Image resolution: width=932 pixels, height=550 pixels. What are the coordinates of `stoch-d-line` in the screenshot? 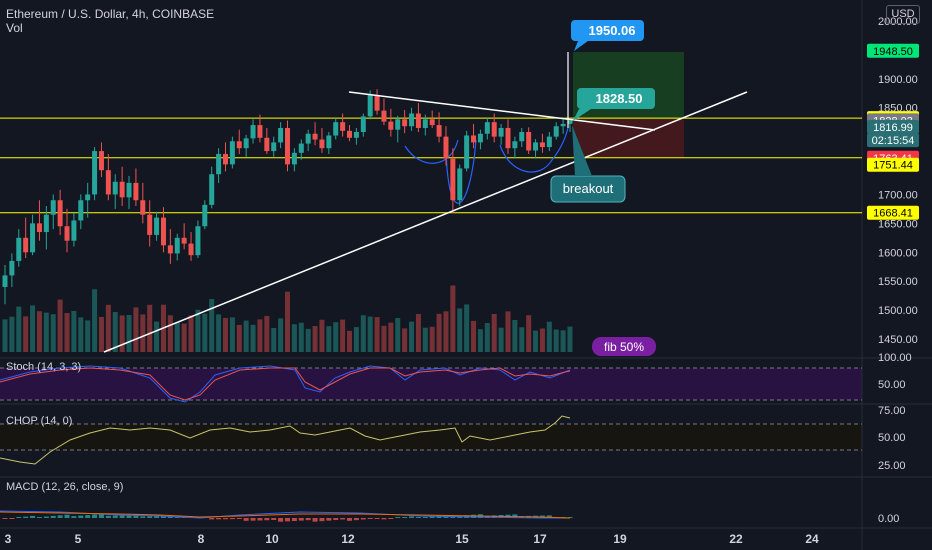 It's located at (285, 384).